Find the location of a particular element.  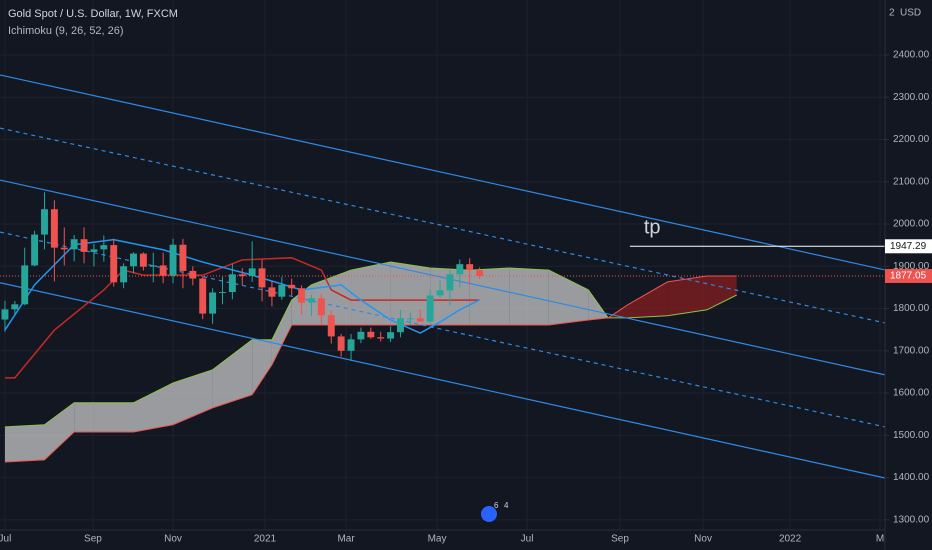

currency: USD is located at coordinates (910, 13).